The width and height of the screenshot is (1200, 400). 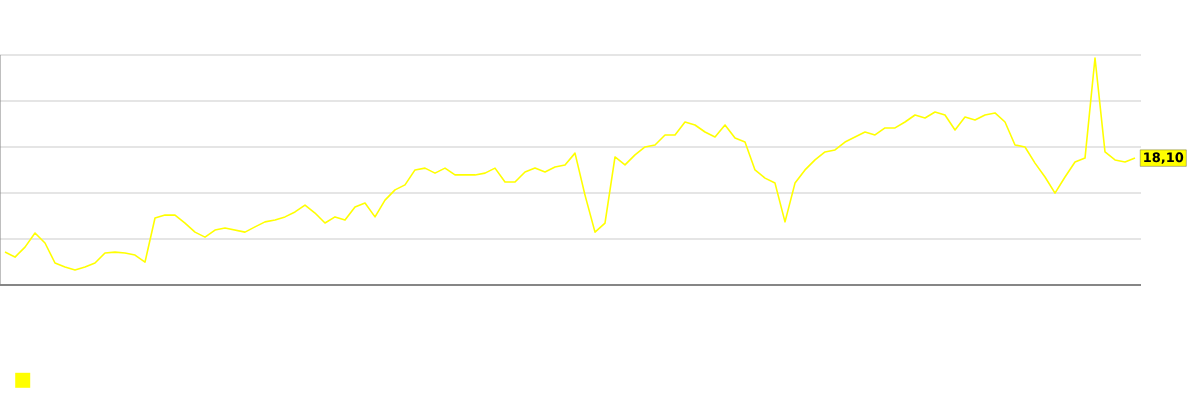 I want to click on text: 18,10, so click(x=1164, y=158).